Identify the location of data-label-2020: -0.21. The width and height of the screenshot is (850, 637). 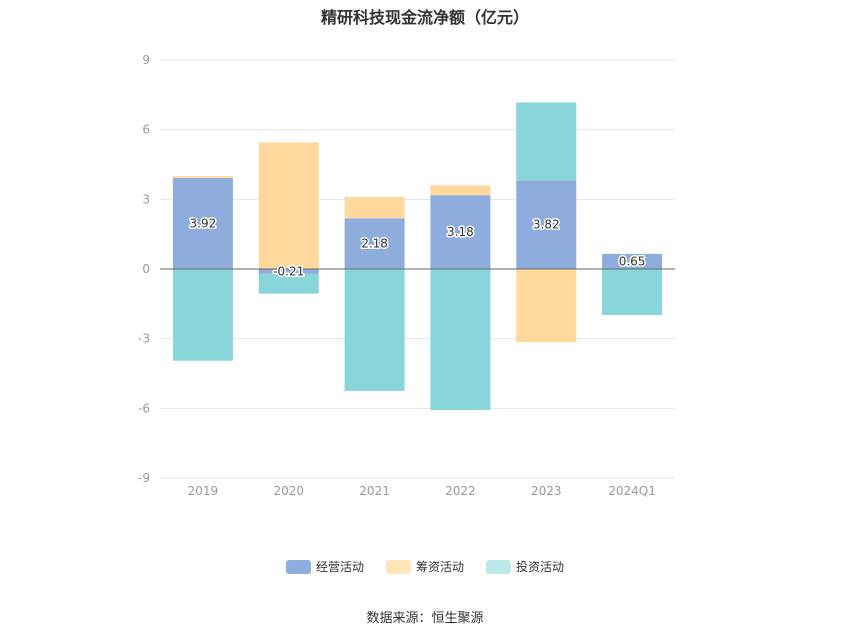
(288, 271).